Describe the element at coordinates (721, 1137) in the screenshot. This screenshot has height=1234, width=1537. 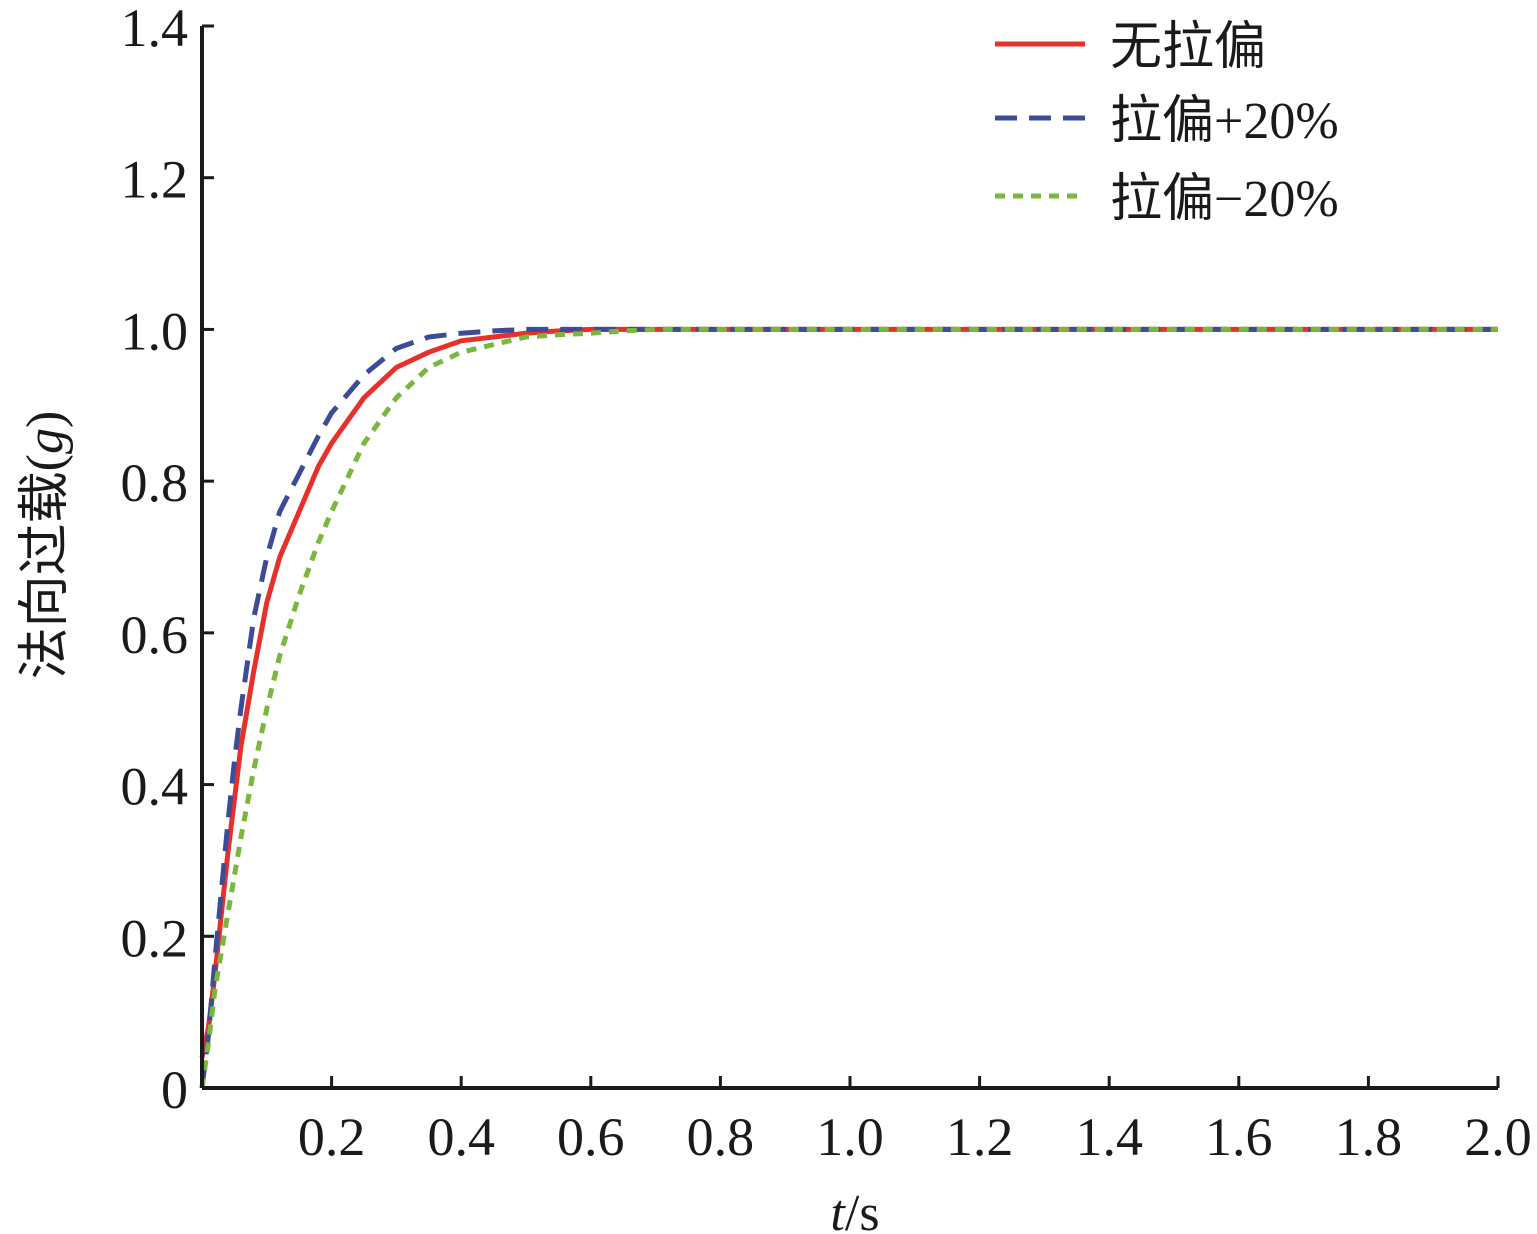
I see `x-tick-label: 0.8` at that location.